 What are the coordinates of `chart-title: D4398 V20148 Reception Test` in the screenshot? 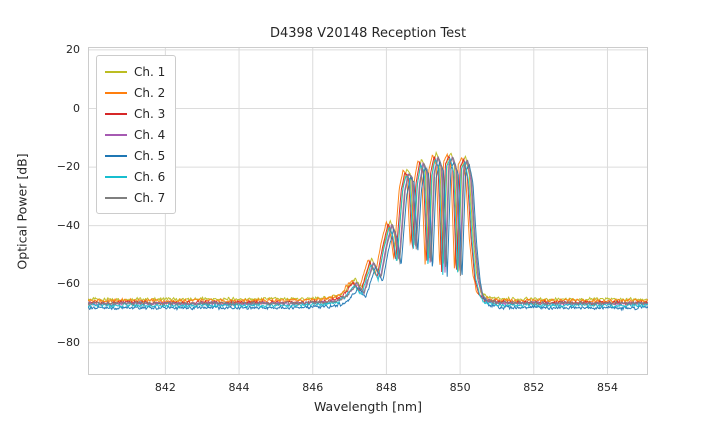 It's located at (368, 33).